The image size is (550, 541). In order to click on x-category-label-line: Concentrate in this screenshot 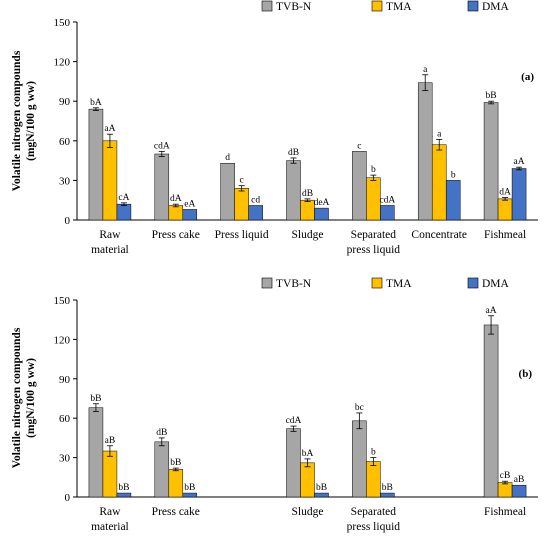, I will do `click(439, 235)`.